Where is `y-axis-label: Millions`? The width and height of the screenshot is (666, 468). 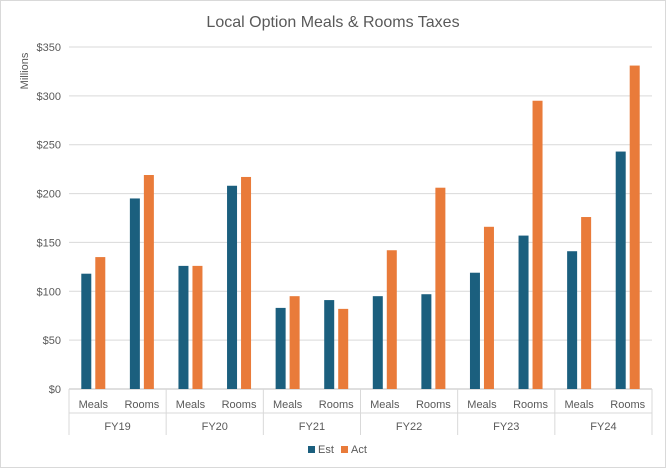 y-axis-label: Millions is located at coordinates (25, 70).